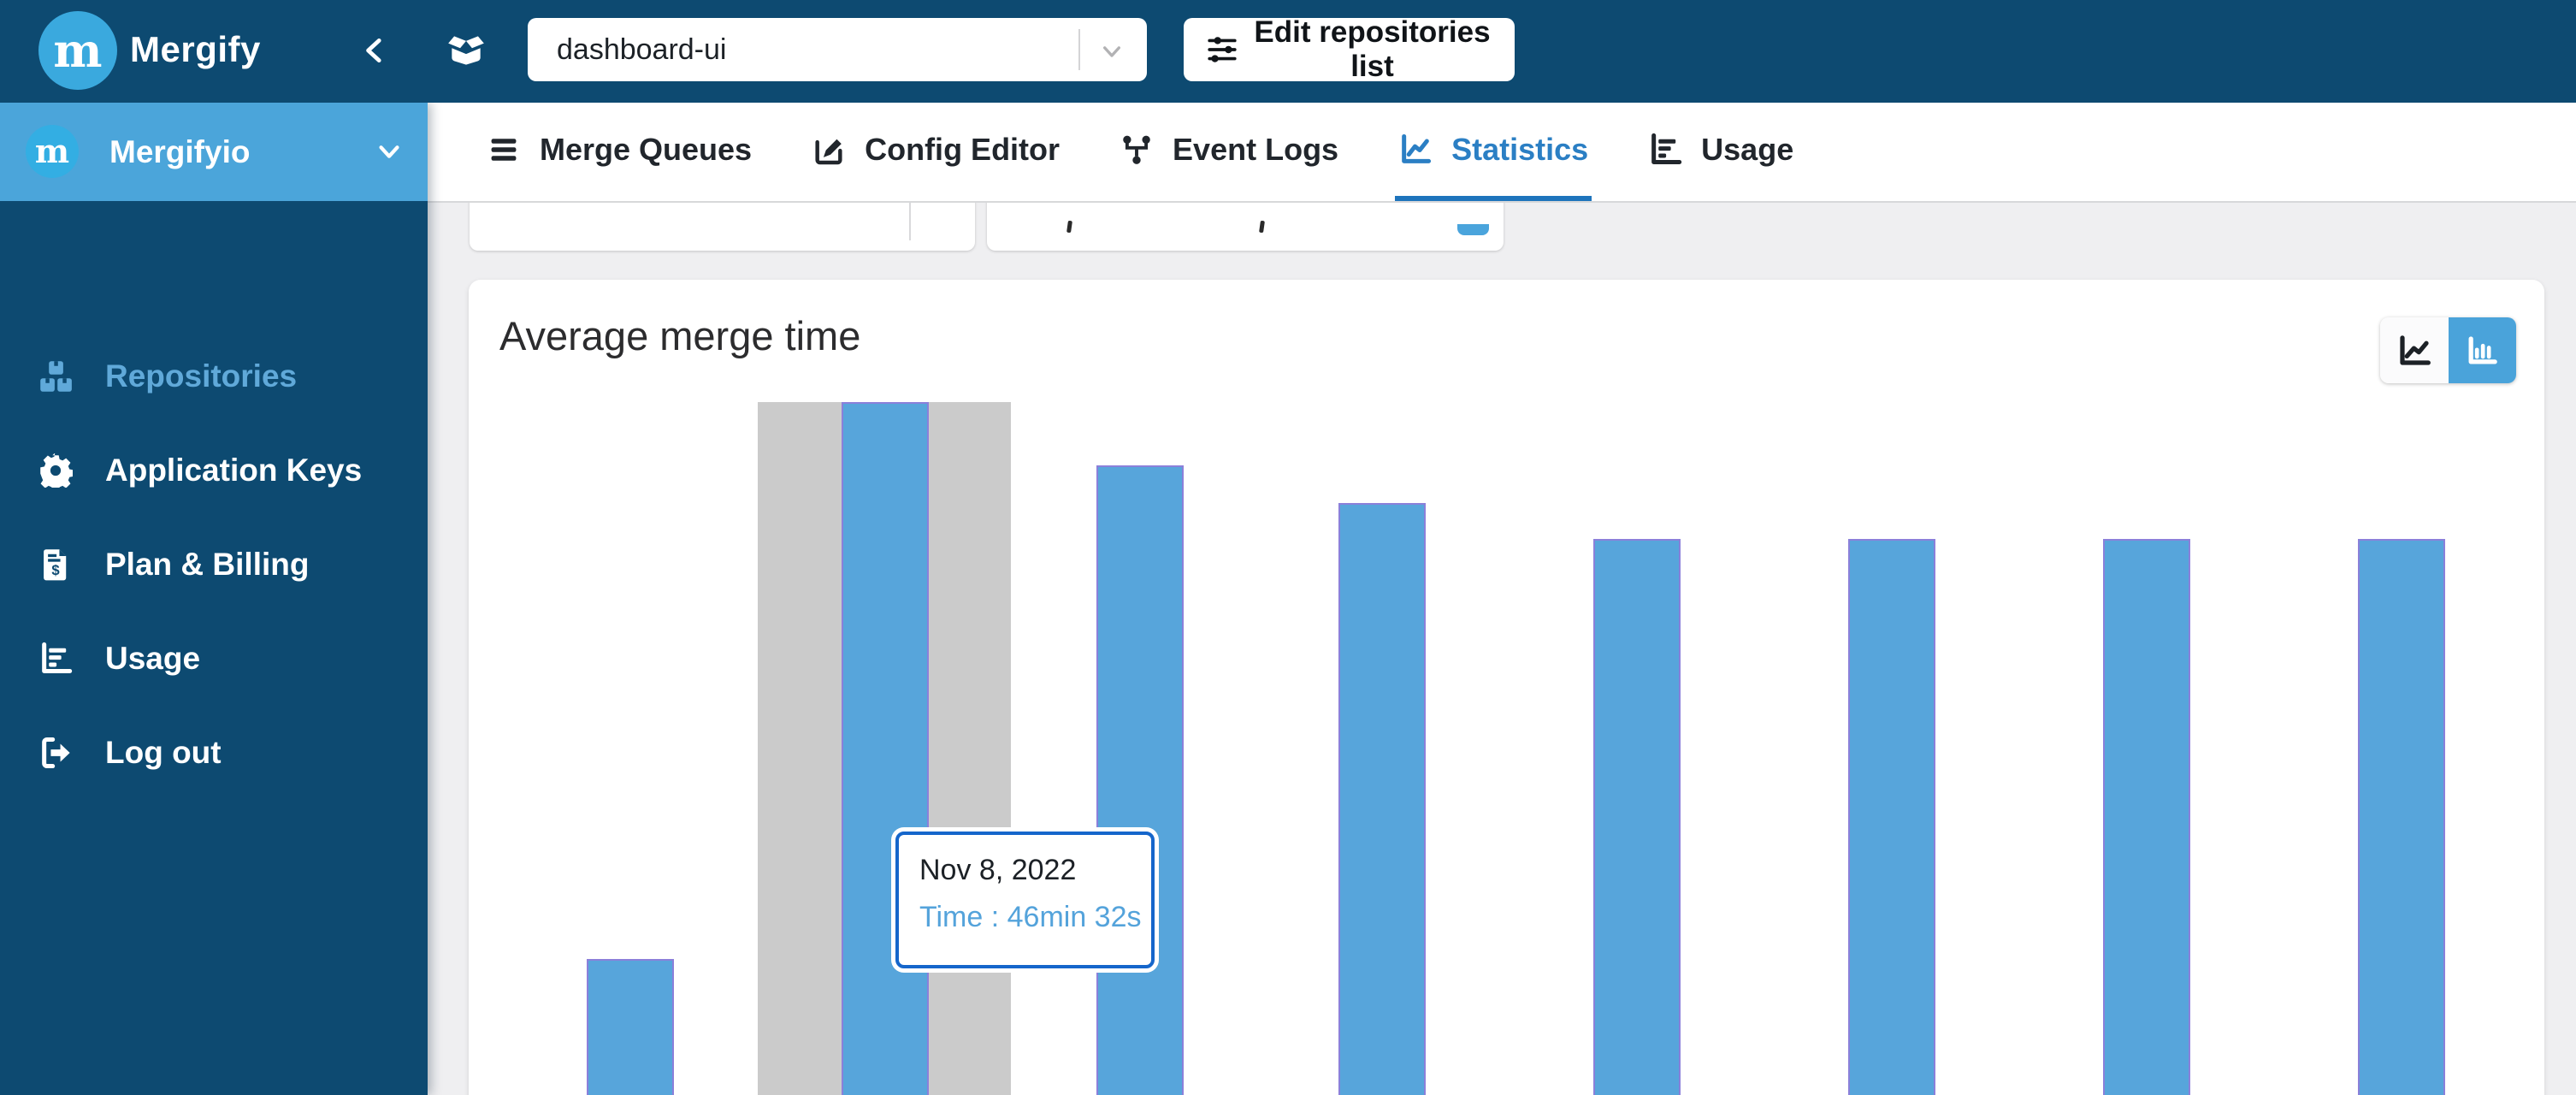  I want to click on sidebar-item-repositories: Repositories, so click(214, 376).